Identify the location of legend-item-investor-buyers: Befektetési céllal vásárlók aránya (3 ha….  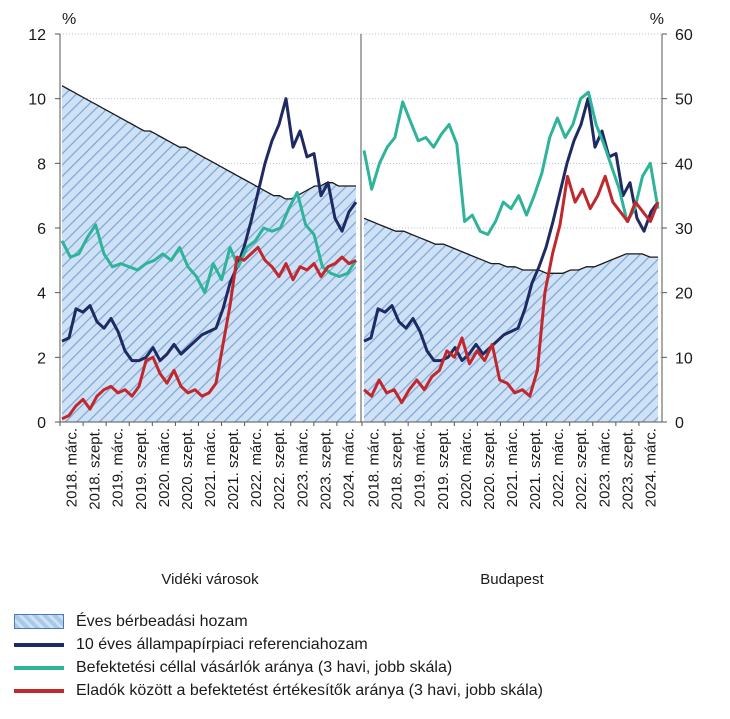
(369, 667).